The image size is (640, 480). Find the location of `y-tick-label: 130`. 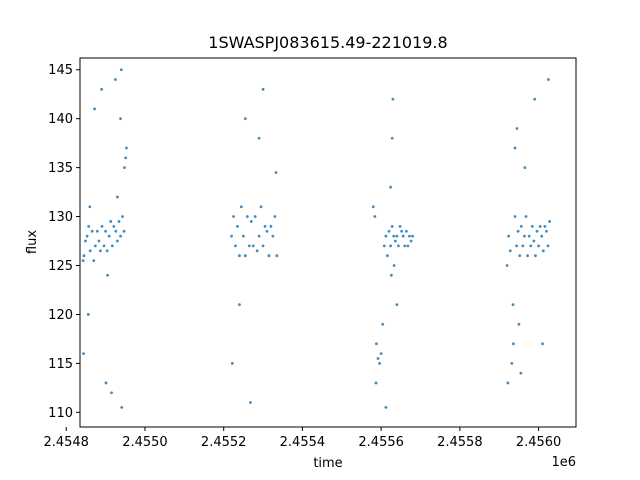

y-tick-label: 130 is located at coordinates (60, 217).